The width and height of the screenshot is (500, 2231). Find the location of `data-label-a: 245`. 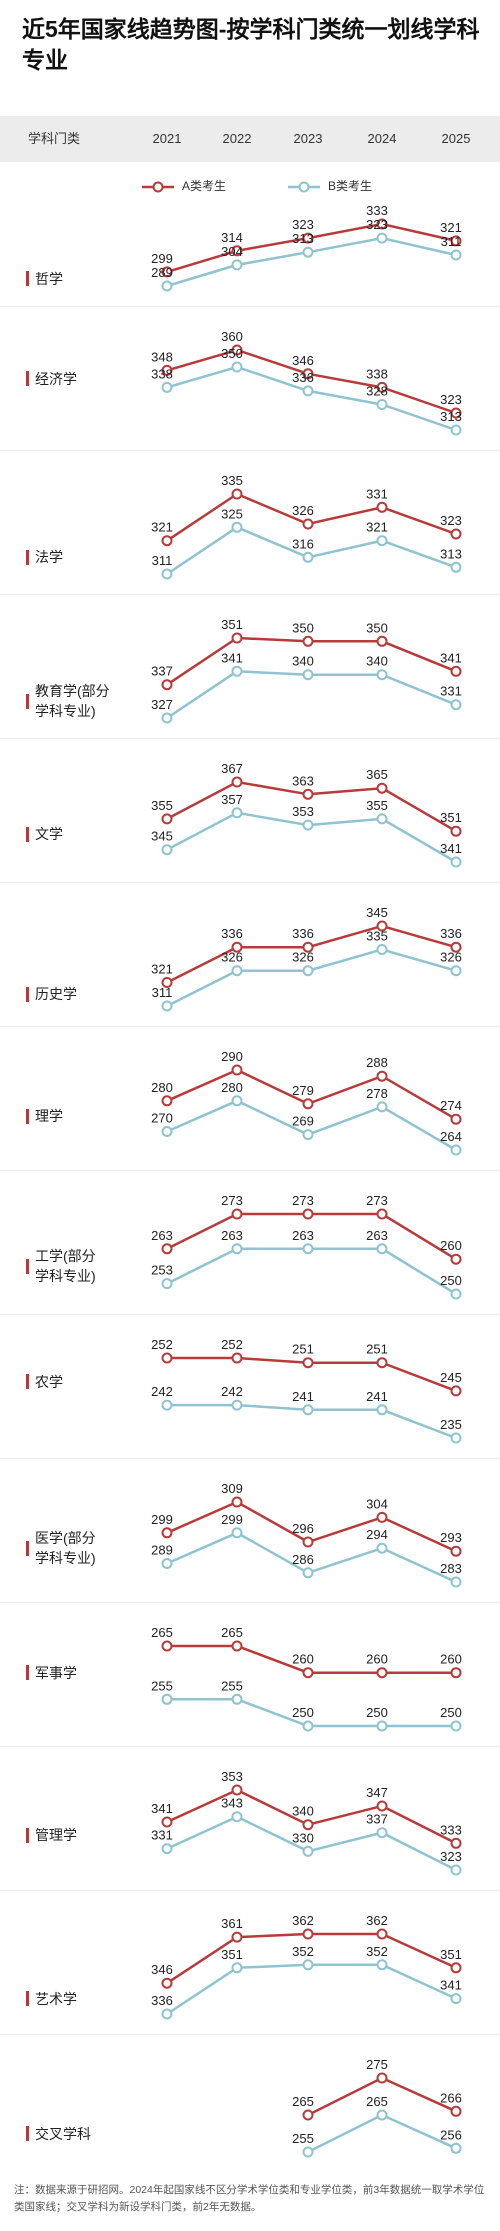

data-label-a: 245 is located at coordinates (451, 1377).